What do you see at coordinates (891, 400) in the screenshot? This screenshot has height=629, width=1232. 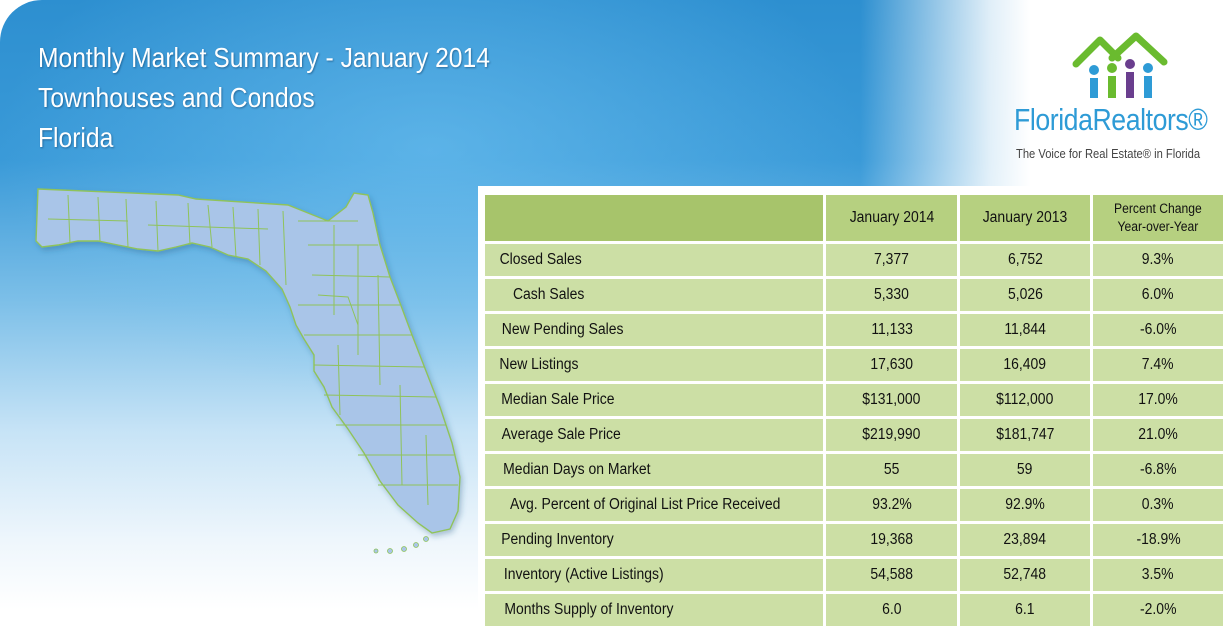 I see `cell-jan-2014: $131,000` at bounding box center [891, 400].